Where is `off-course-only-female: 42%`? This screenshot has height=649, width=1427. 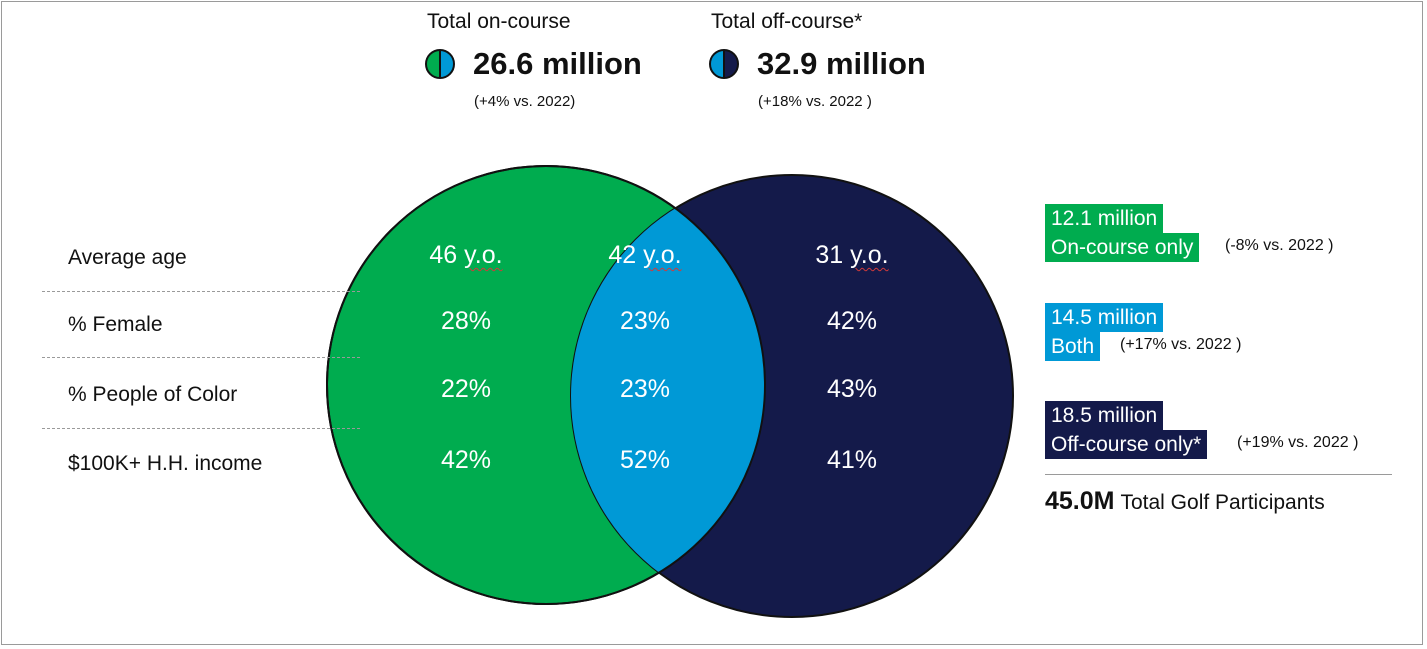
off-course-only-female: 42% is located at coordinates (852, 321).